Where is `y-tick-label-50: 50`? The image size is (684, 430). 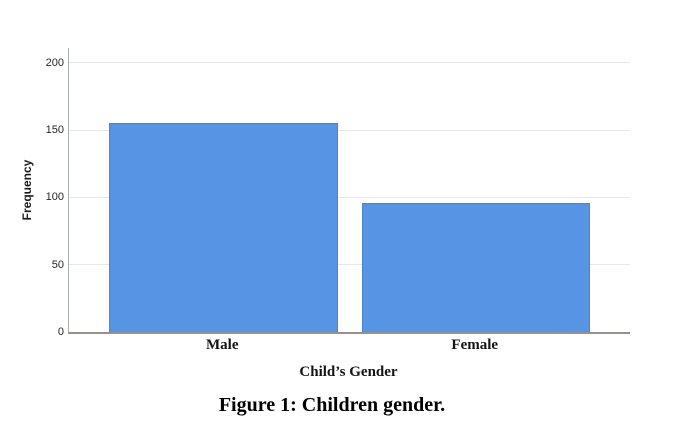
y-tick-label-50: 50 is located at coordinates (57, 264).